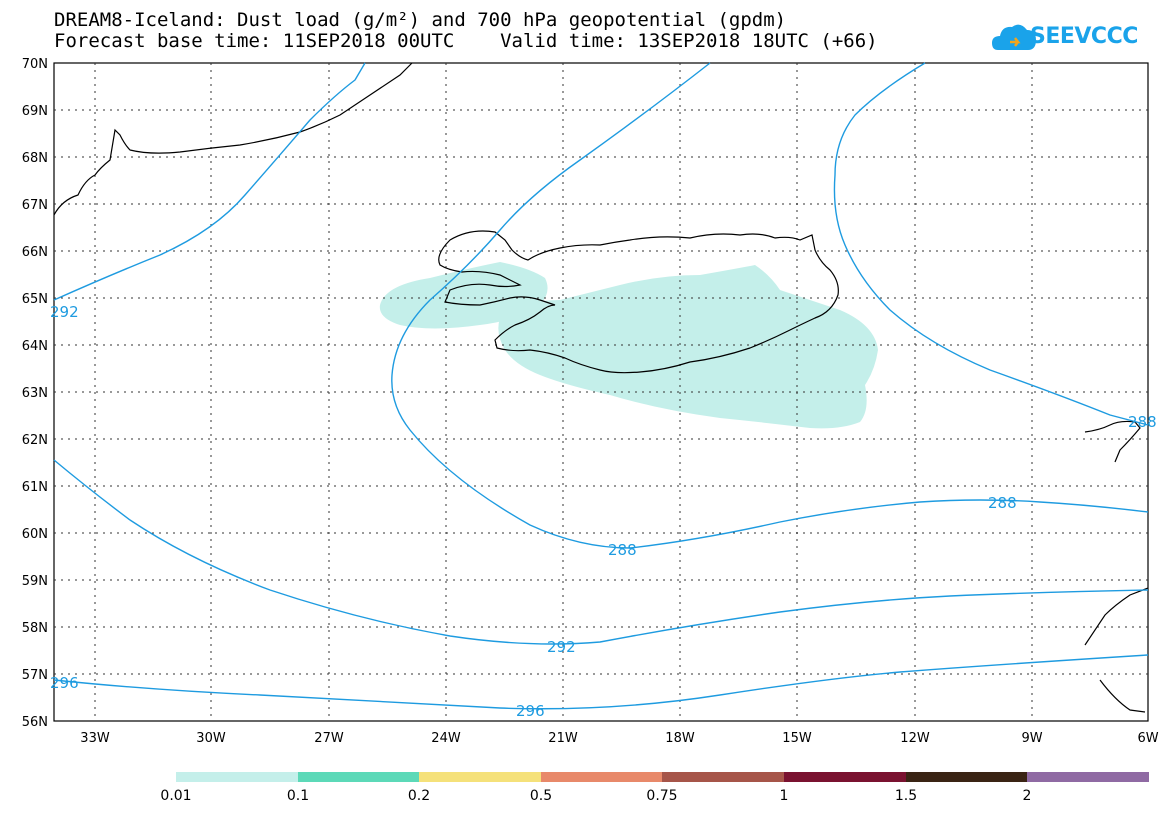 This screenshot has width=1175, height=815. Describe the element at coordinates (35, 64) in the screenshot. I see `lat-label: 70N` at that location.